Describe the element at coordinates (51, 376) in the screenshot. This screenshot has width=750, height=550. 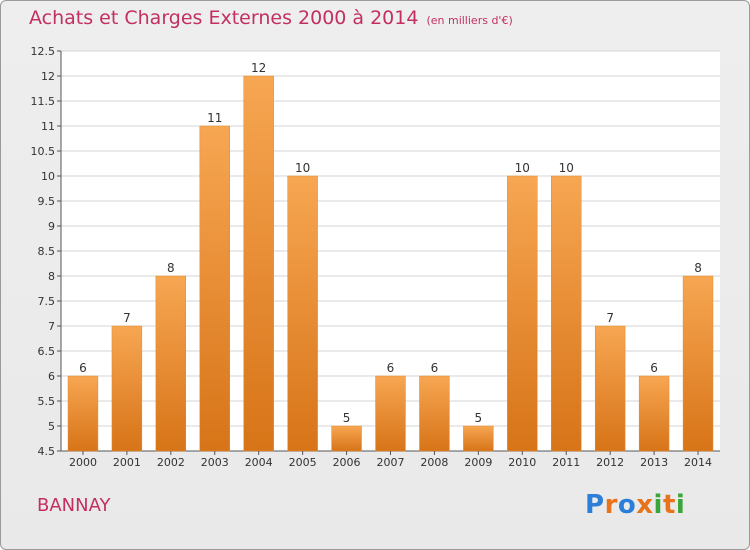
I see `y-tick-label: 6` at that location.